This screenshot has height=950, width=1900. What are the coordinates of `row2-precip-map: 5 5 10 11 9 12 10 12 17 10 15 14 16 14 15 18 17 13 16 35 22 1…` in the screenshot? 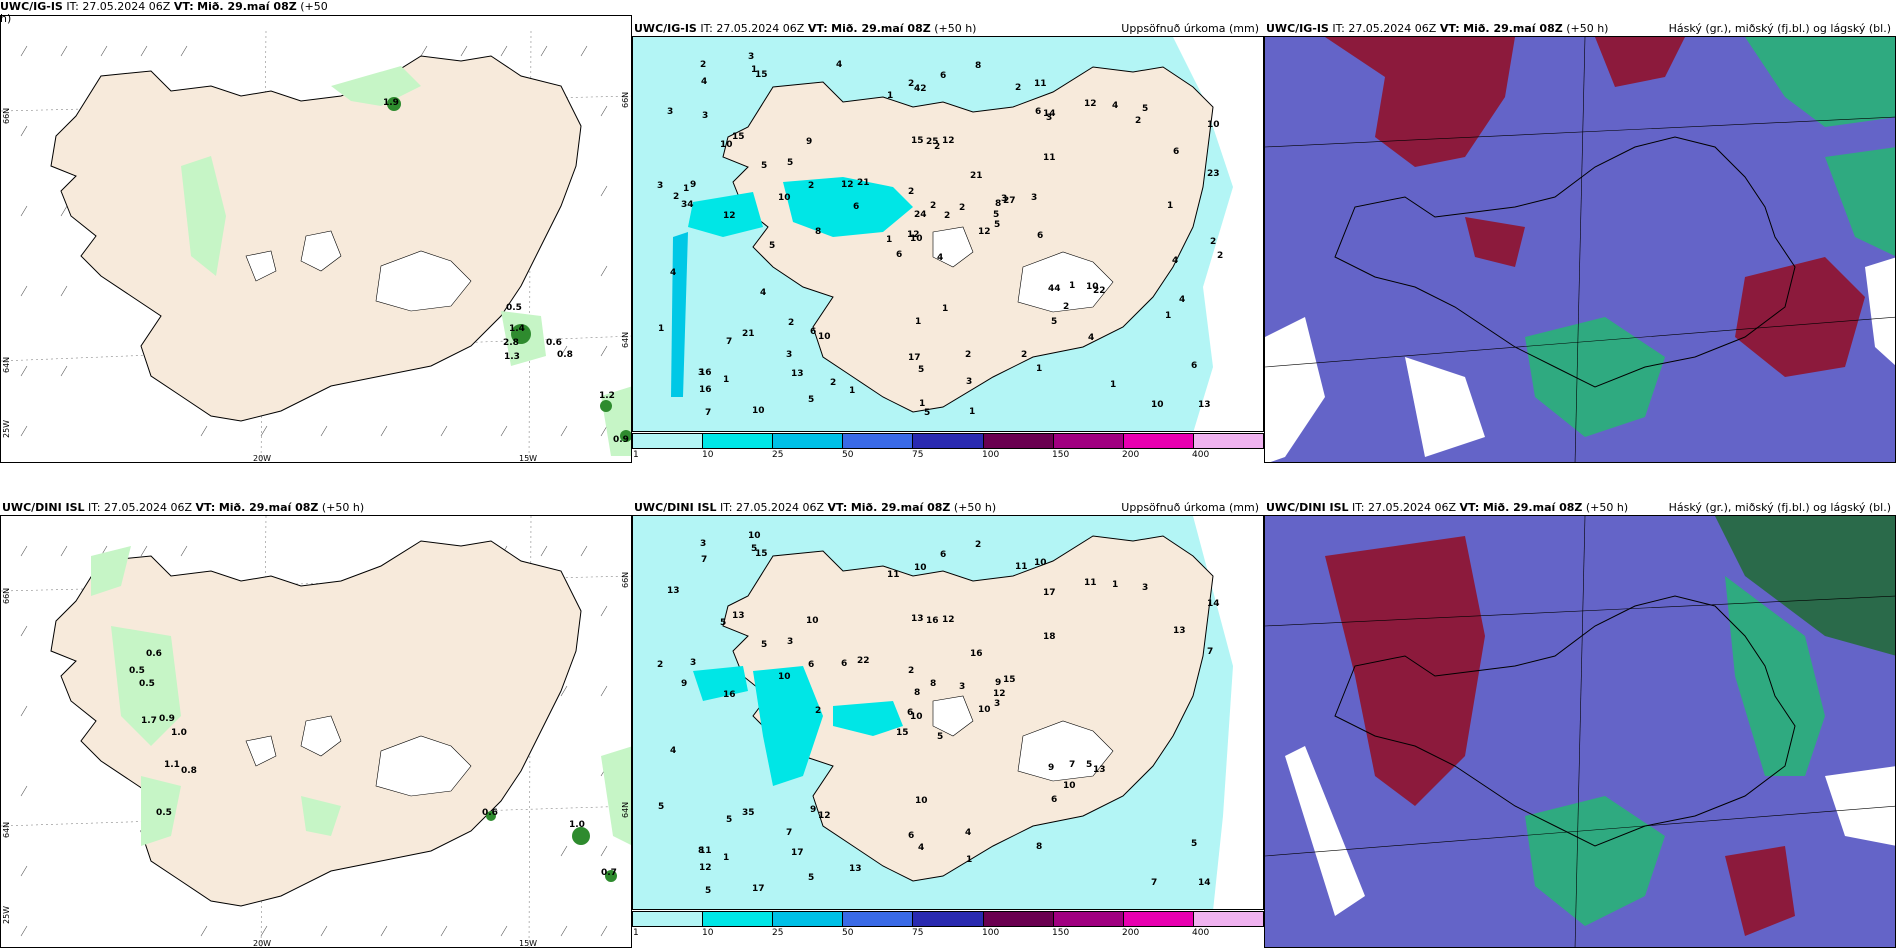 It's located at (948, 712).